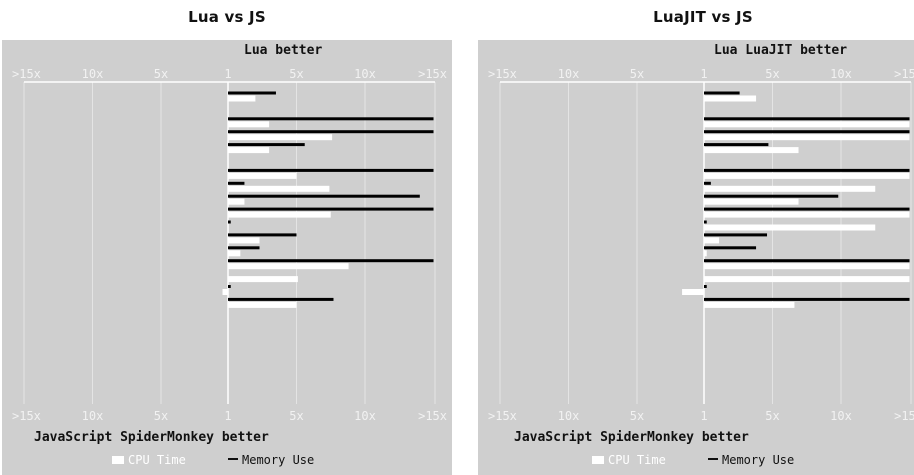  Describe the element at coordinates (703, 17) in the screenshot. I see `chart-title: LuaJIT vs JS` at that location.